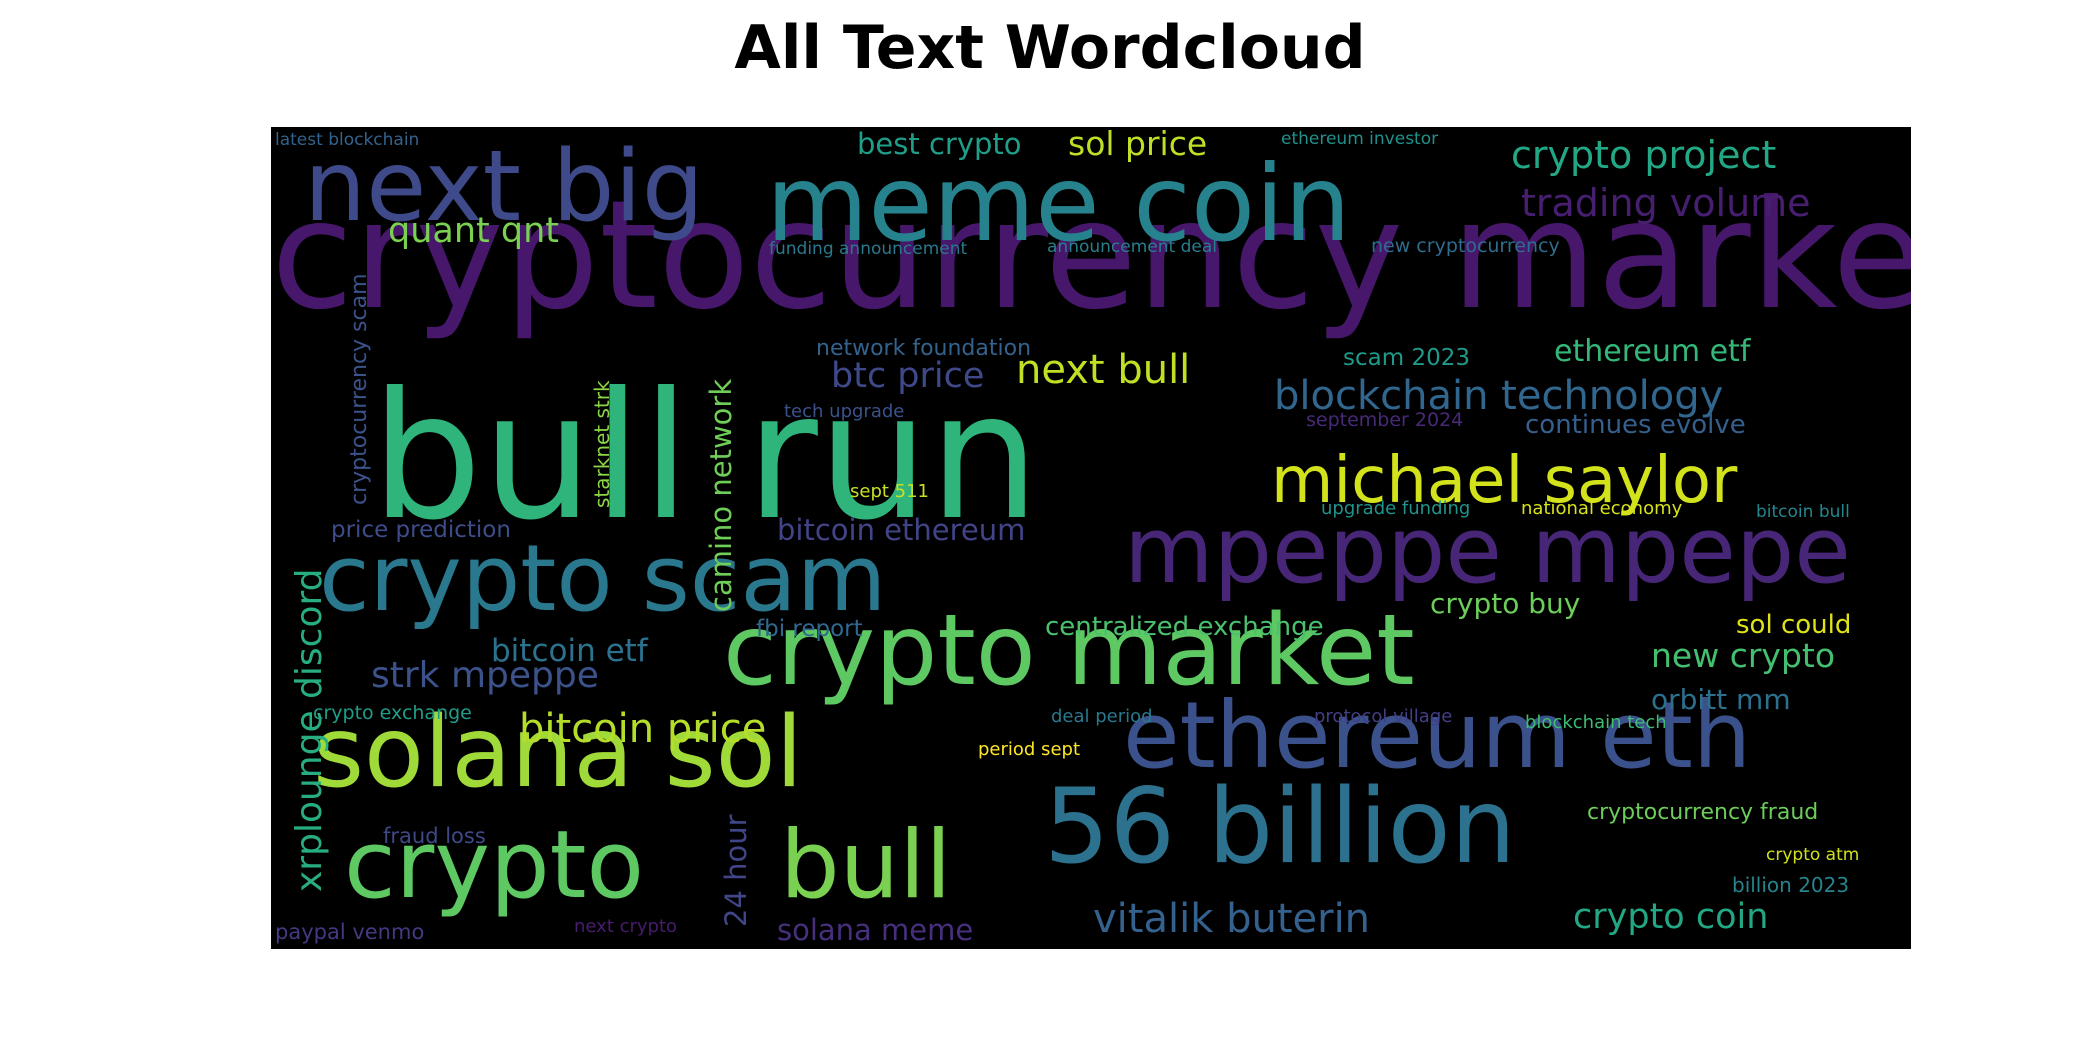 This screenshot has height=1050, width=2100. I want to click on word-blockchain-technology: blockchain technology, so click(1498, 396).